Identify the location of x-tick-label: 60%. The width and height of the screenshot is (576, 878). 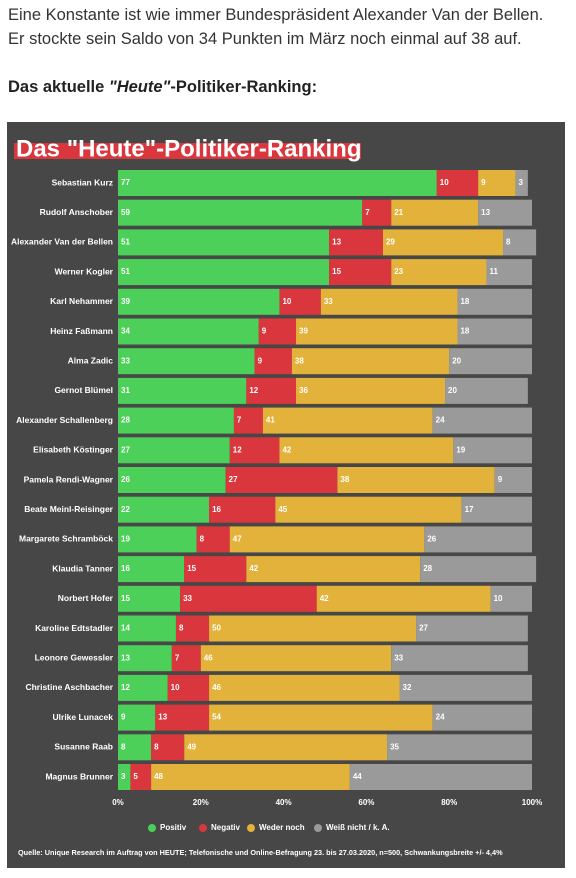
(366, 802).